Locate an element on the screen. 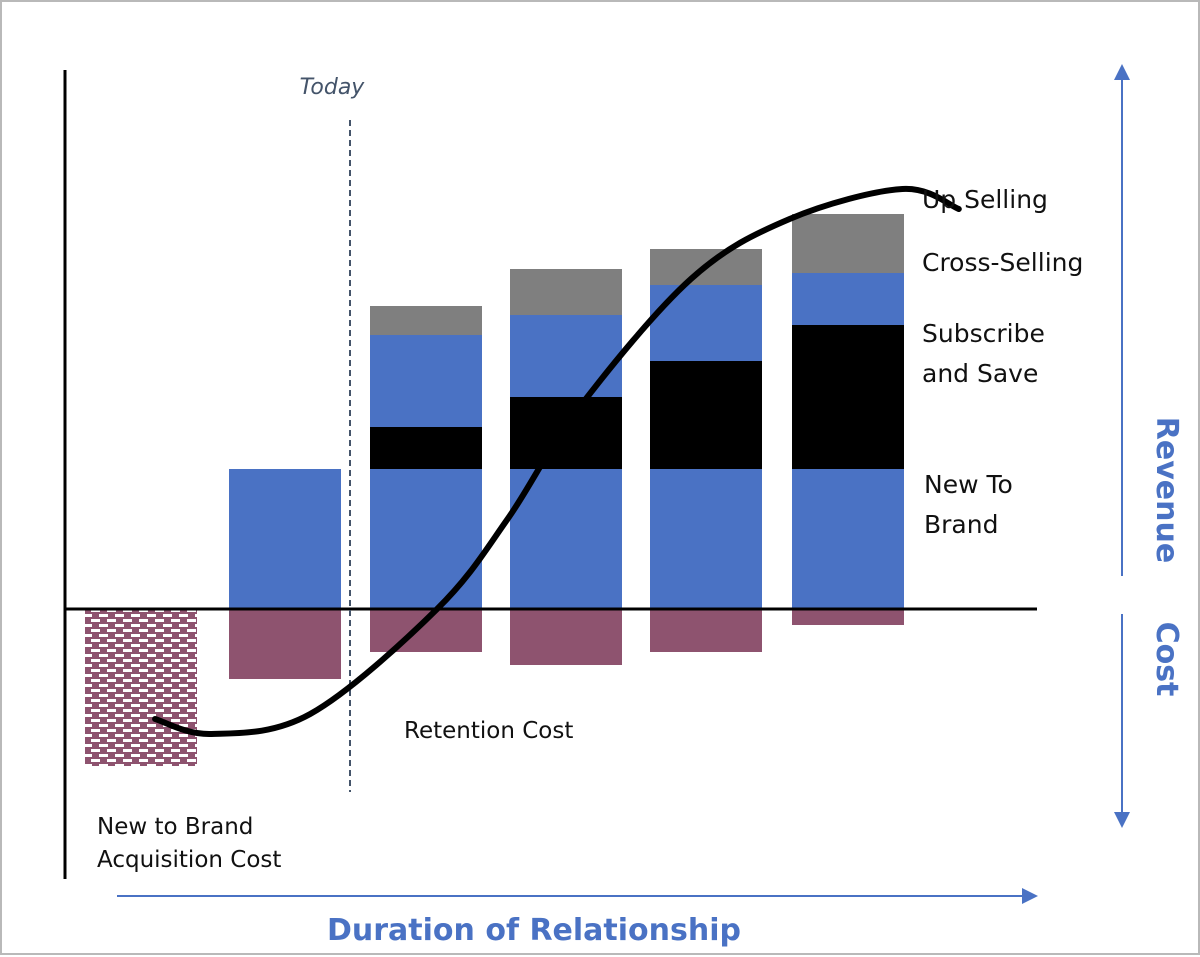  retention-cost-label: Retention Cost is located at coordinates (488, 731).